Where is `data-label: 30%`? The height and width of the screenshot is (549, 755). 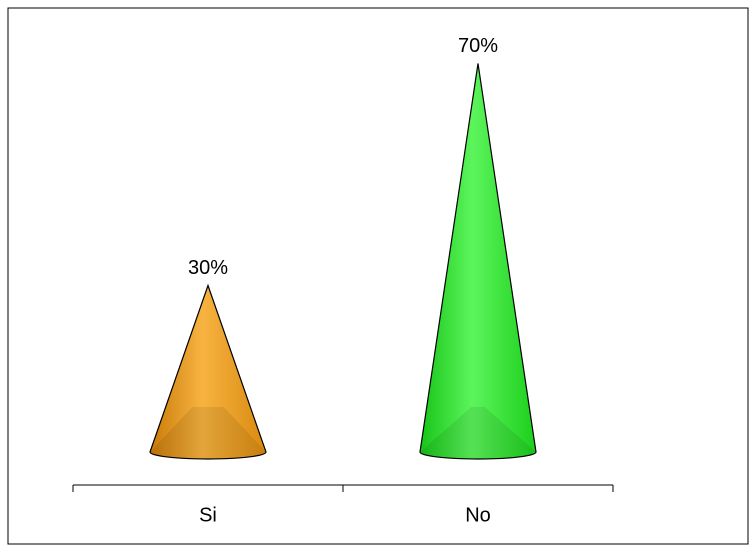 data-label: 30% is located at coordinates (208, 268).